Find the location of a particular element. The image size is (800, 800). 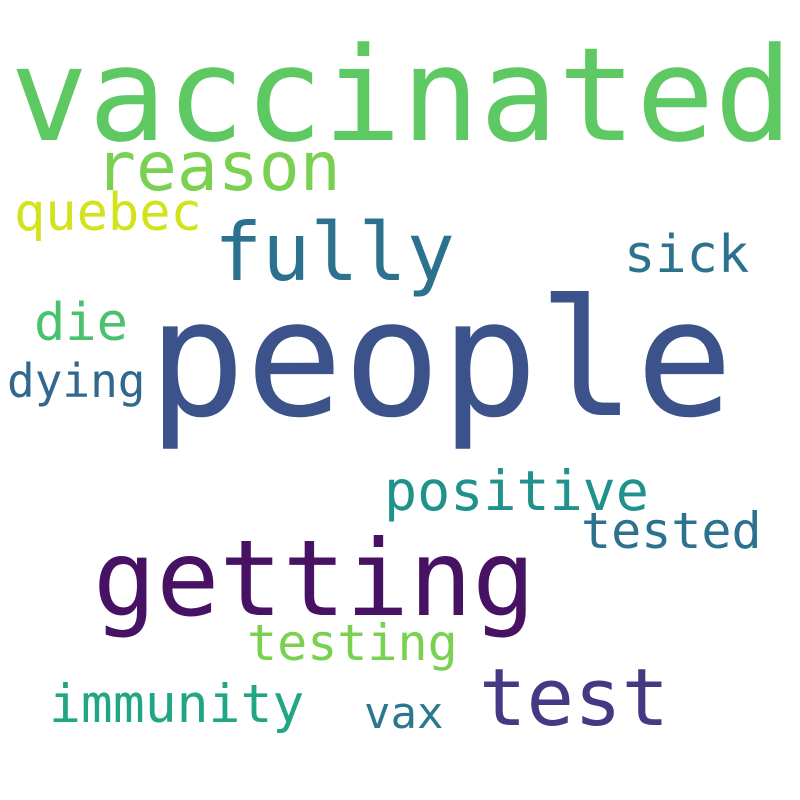

word: testing is located at coordinates (352, 643).